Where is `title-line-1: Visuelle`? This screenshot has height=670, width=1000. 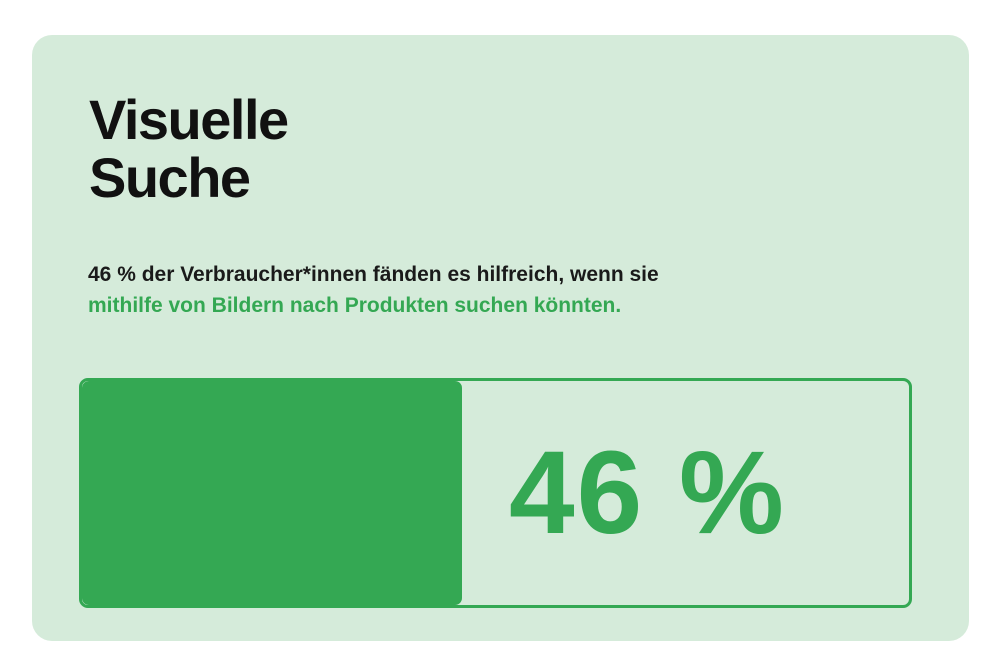 title-line-1: Visuelle is located at coordinates (189, 119).